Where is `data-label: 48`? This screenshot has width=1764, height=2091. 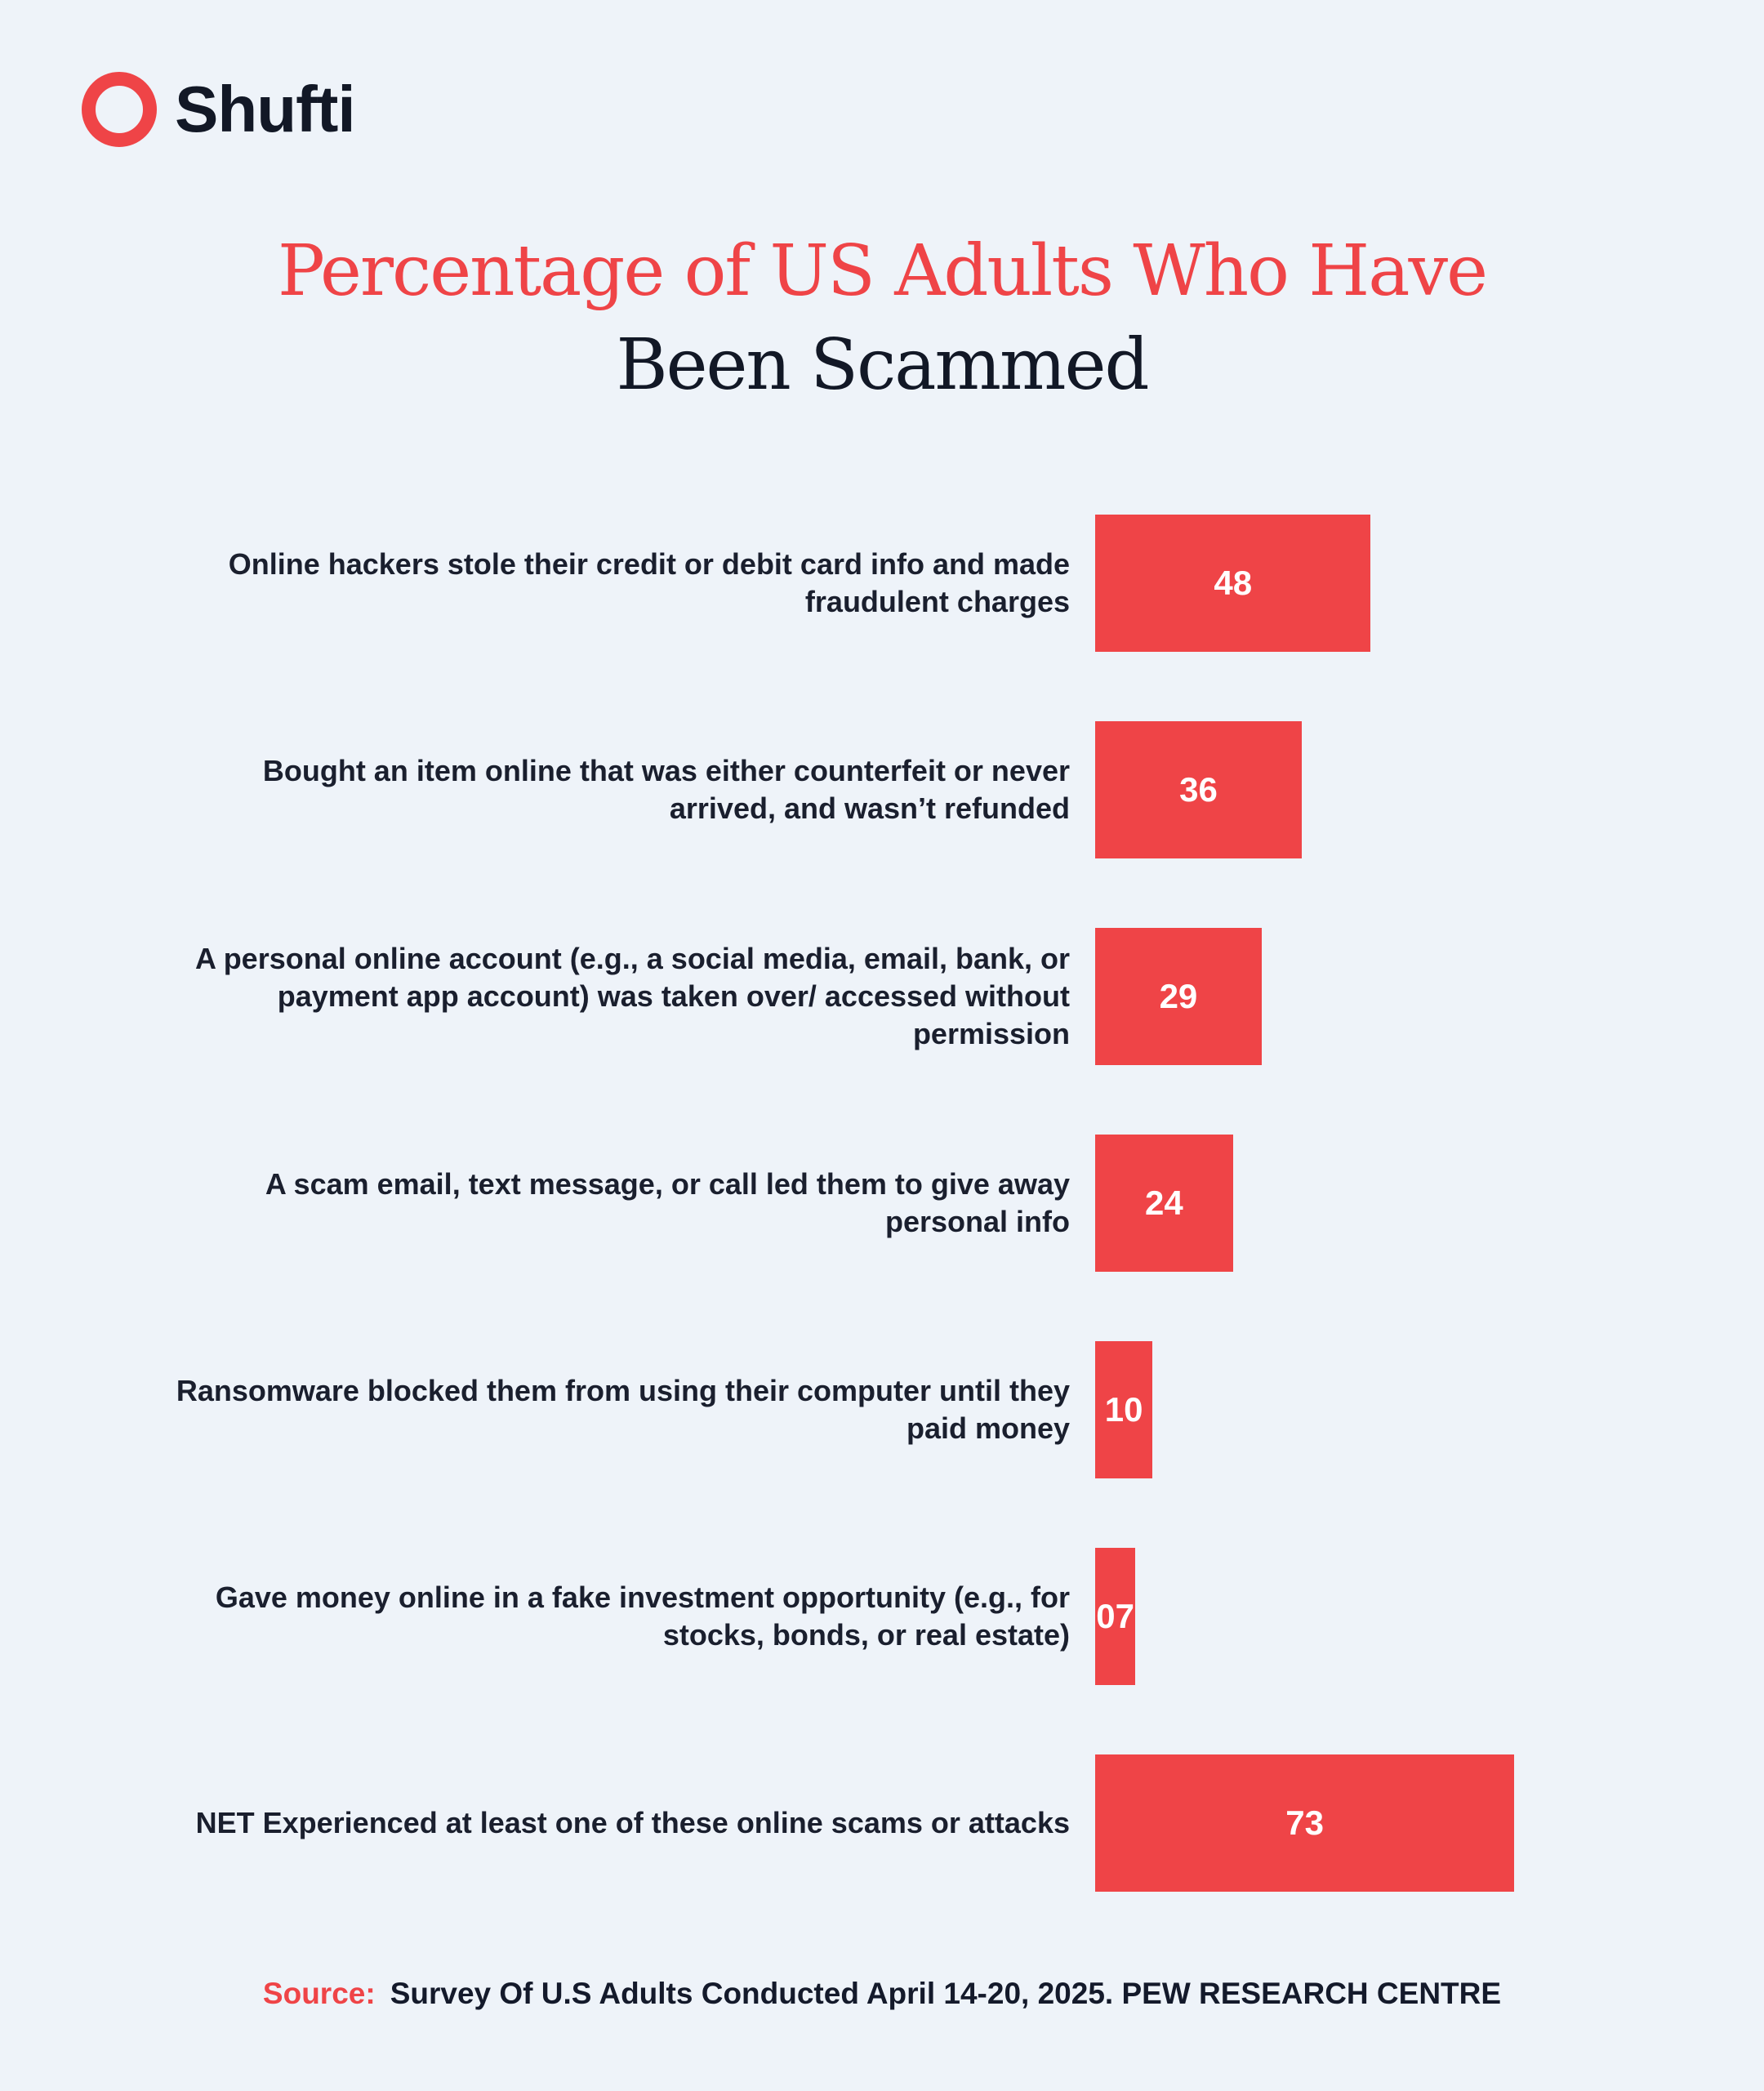
data-label: 48 is located at coordinates (1233, 583).